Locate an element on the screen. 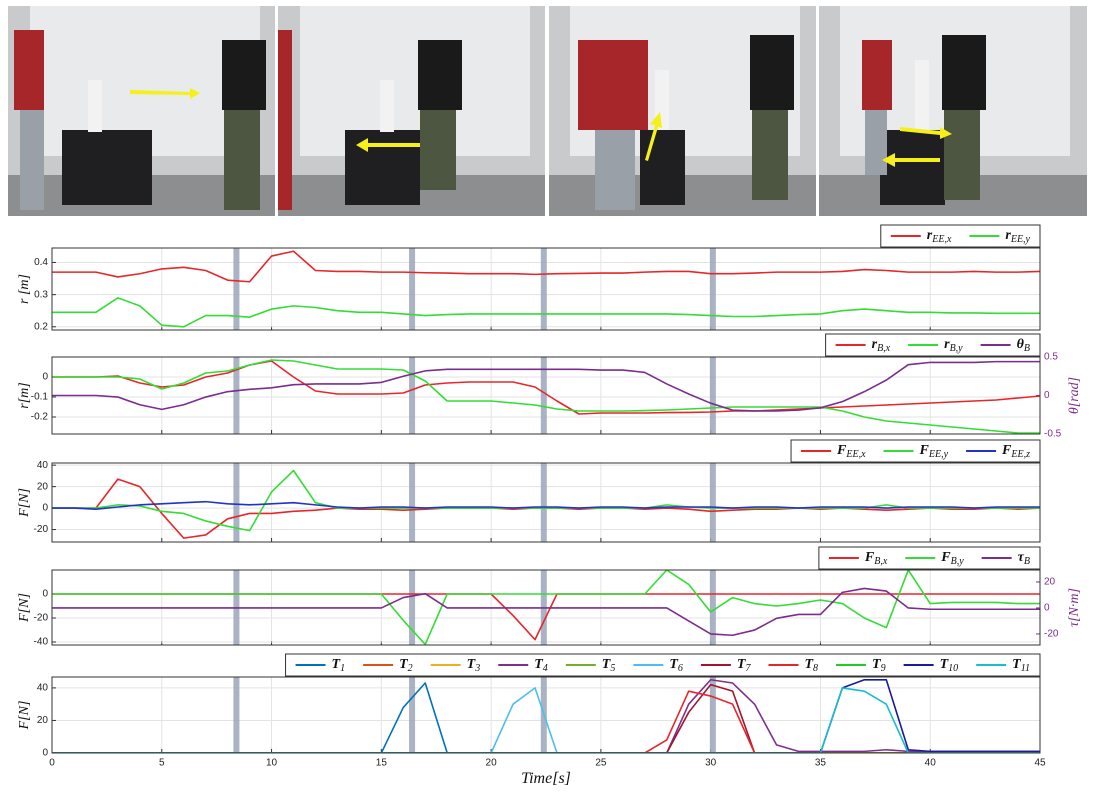  x-tick-label: 25 is located at coordinates (601, 763).